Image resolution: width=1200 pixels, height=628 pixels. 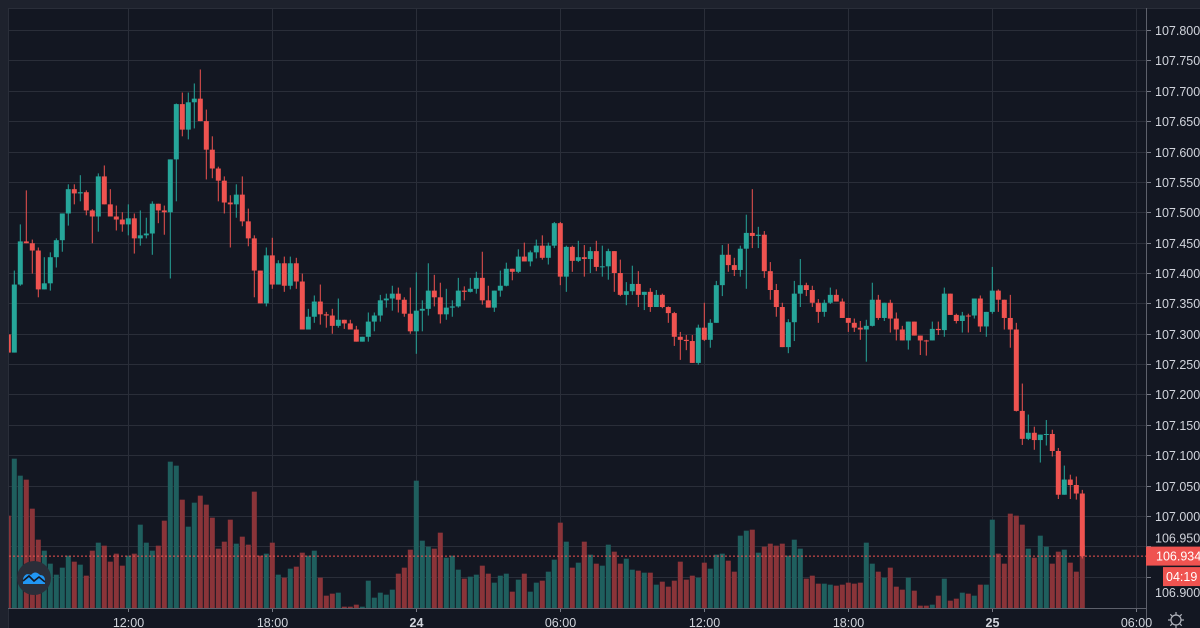 What do you see at coordinates (1177, 31) in the screenshot?
I see `price-tick-label: 107.800` at bounding box center [1177, 31].